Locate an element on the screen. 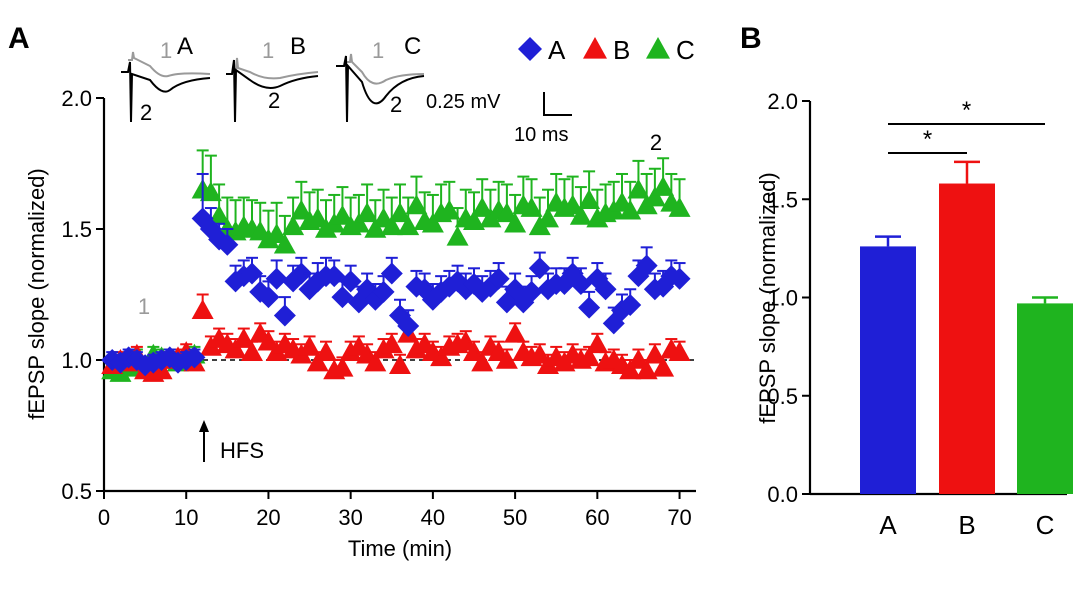 This screenshot has height=592, width=1080. inset-a-label: A is located at coordinates (185, 46).